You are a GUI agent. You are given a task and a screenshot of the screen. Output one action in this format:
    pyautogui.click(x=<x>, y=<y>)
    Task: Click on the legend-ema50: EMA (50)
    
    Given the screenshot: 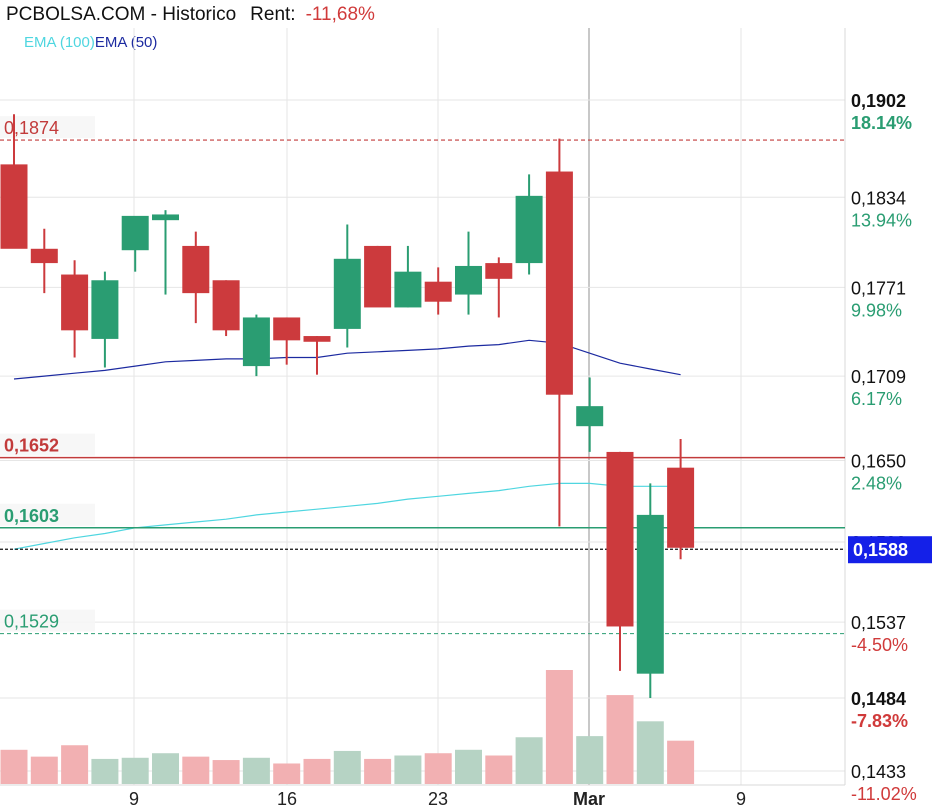 What is the action you would take?
    pyautogui.click(x=126, y=42)
    